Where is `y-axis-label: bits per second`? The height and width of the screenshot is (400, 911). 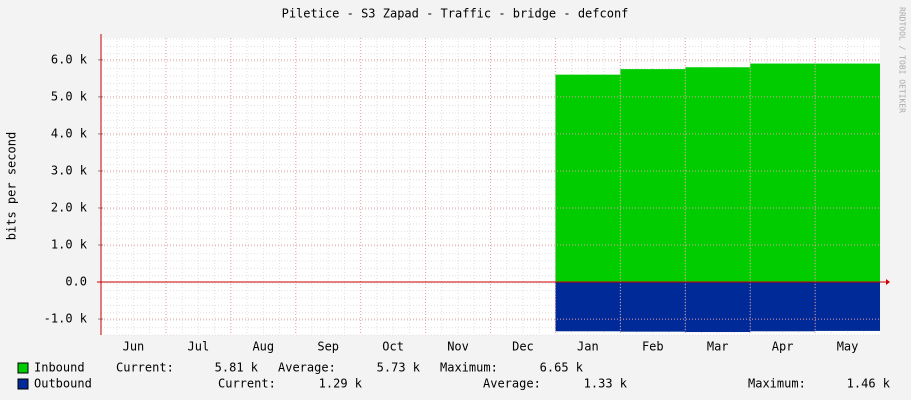 y-axis-label: bits per second is located at coordinates (12, 186).